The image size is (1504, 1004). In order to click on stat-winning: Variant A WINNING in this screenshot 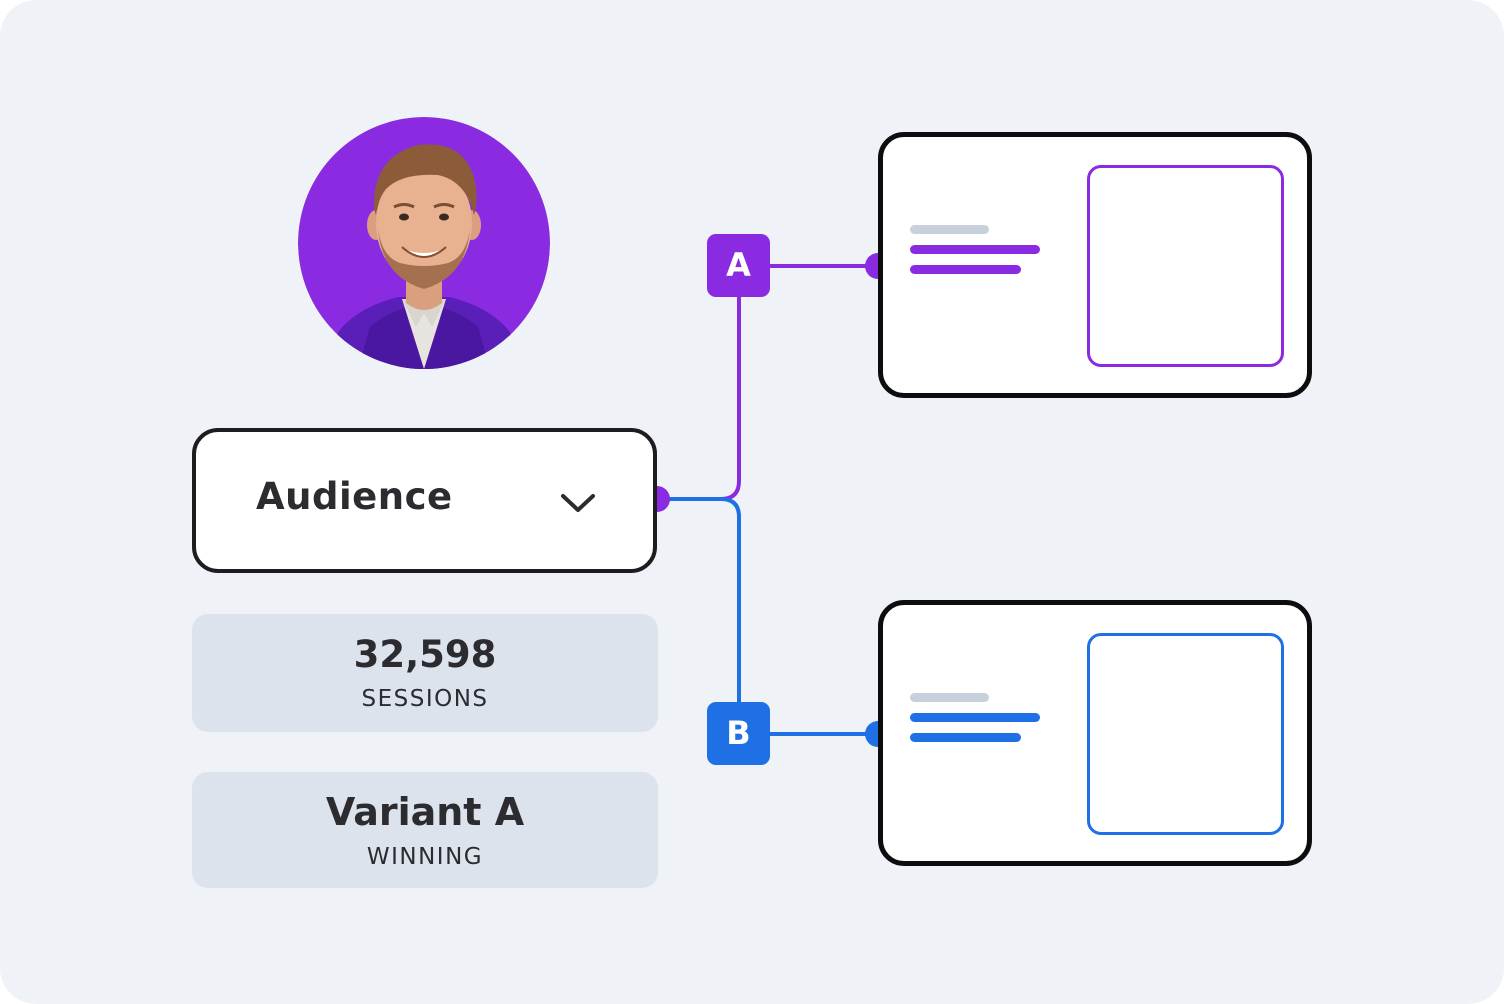, I will do `click(425, 830)`.